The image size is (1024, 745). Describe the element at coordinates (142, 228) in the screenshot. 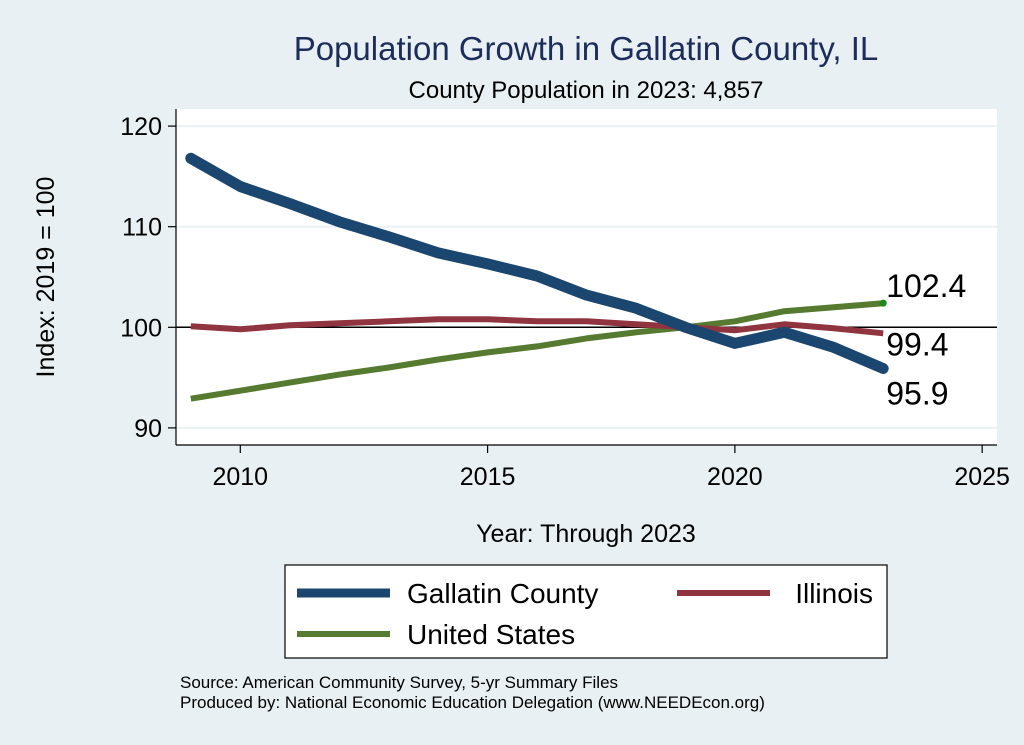

I see `y-tick-label-110: 110` at that location.